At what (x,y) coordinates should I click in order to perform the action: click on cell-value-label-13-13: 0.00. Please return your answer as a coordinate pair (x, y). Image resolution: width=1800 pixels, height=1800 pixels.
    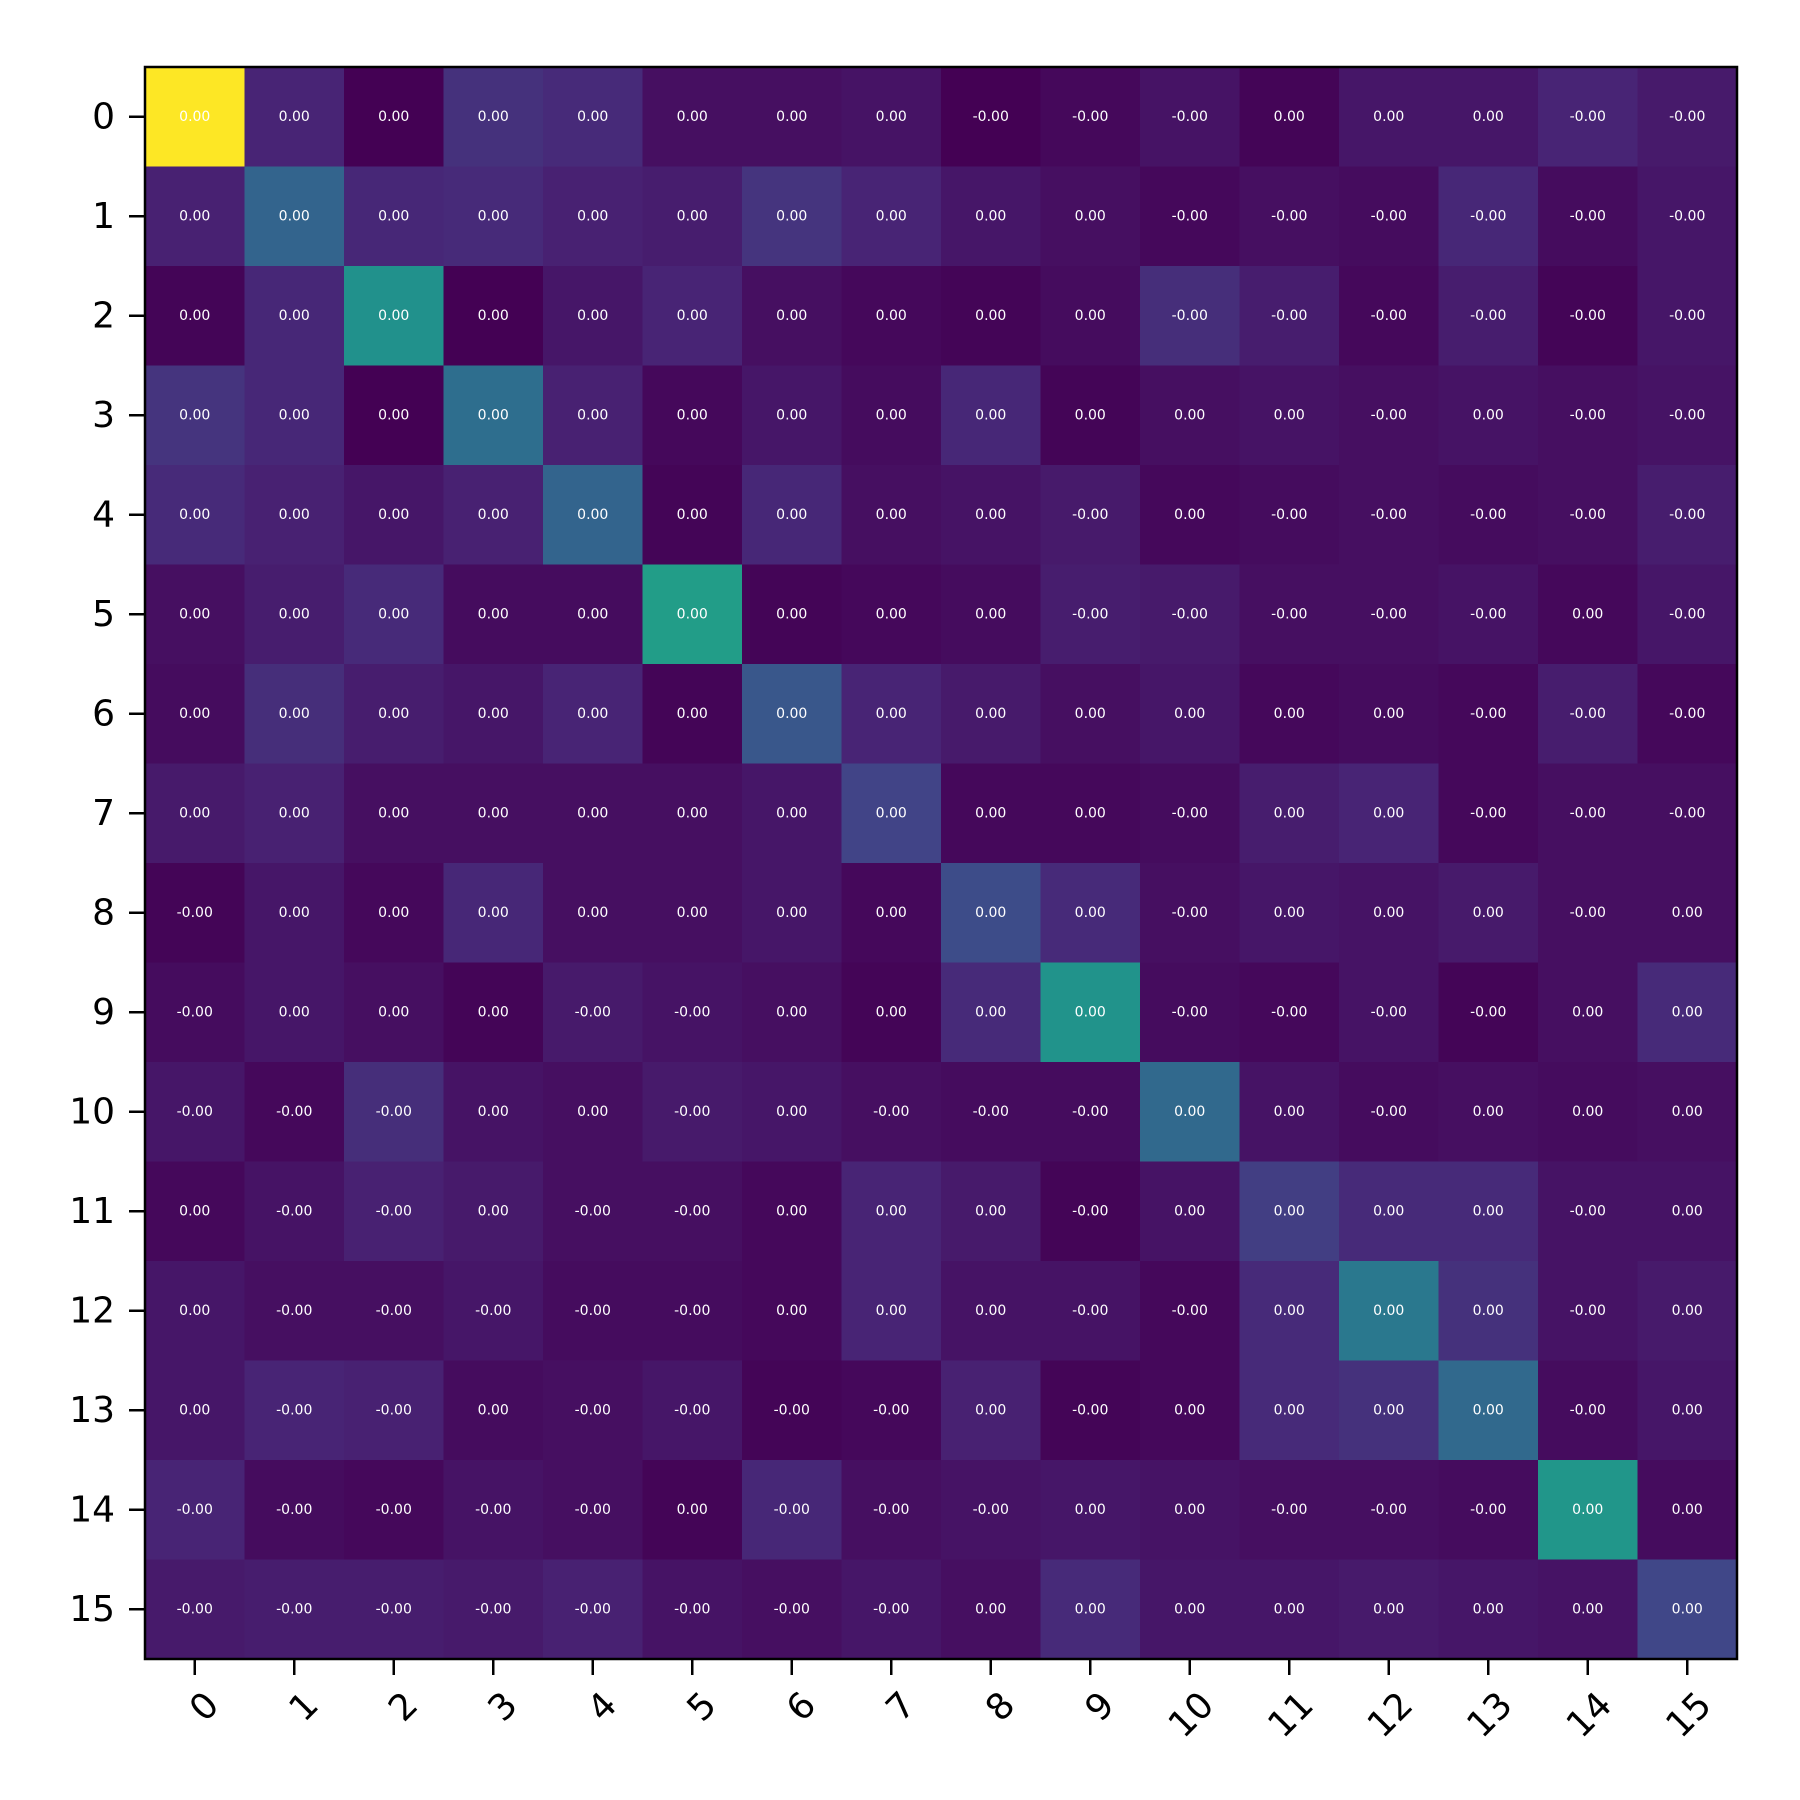
    Looking at the image, I should click on (1488, 1410).